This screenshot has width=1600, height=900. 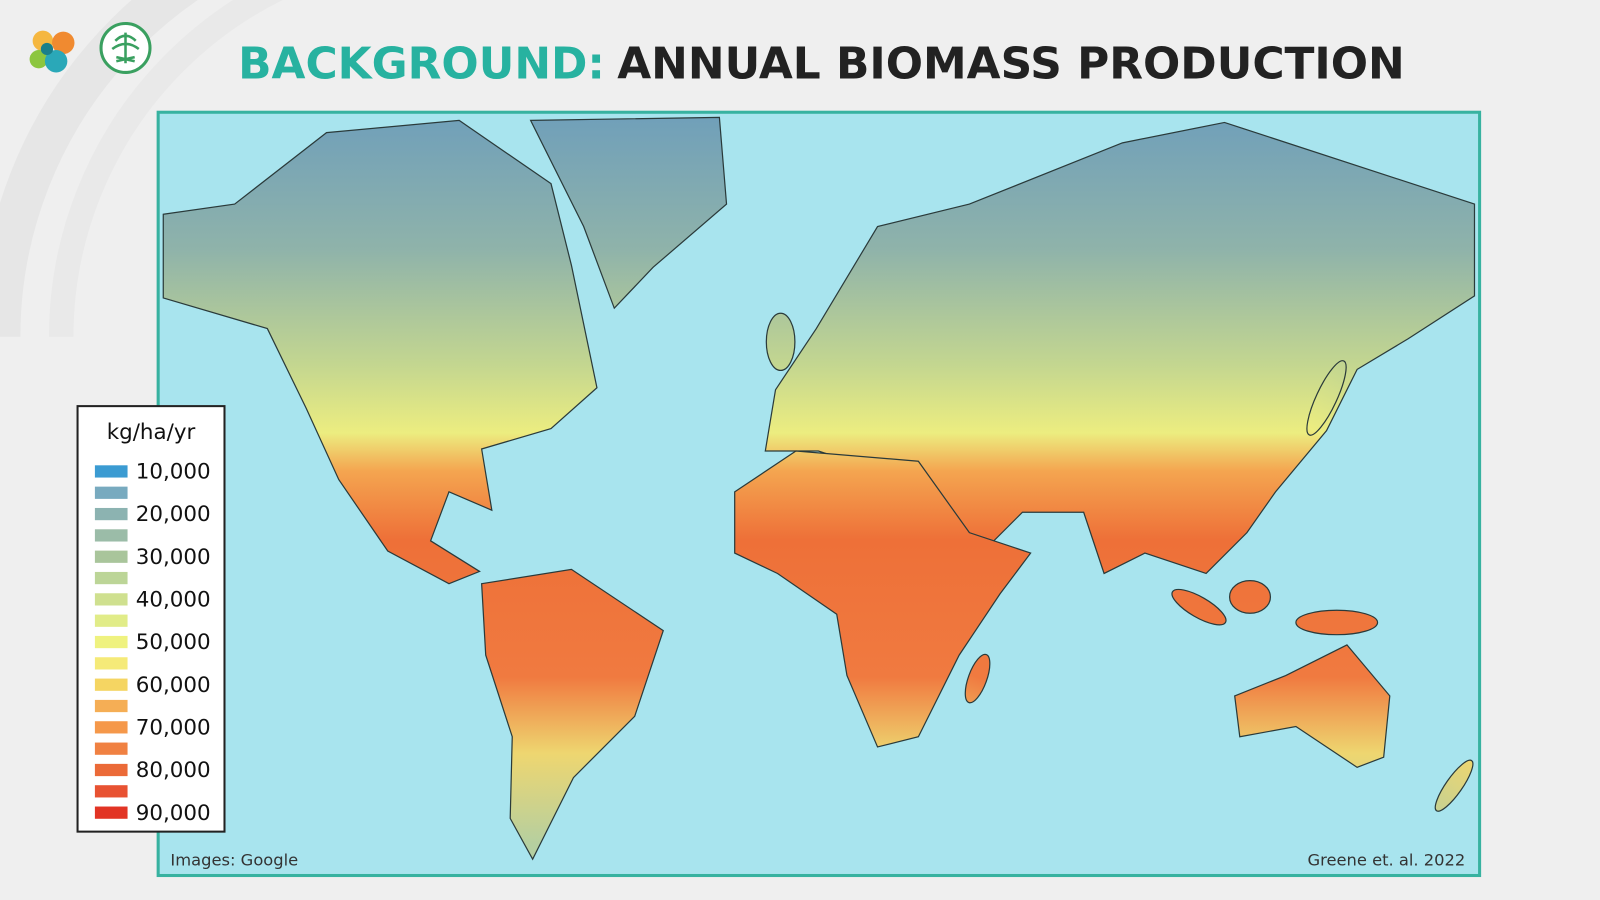 What do you see at coordinates (628, 213) in the screenshot?
I see `greenland` at bounding box center [628, 213].